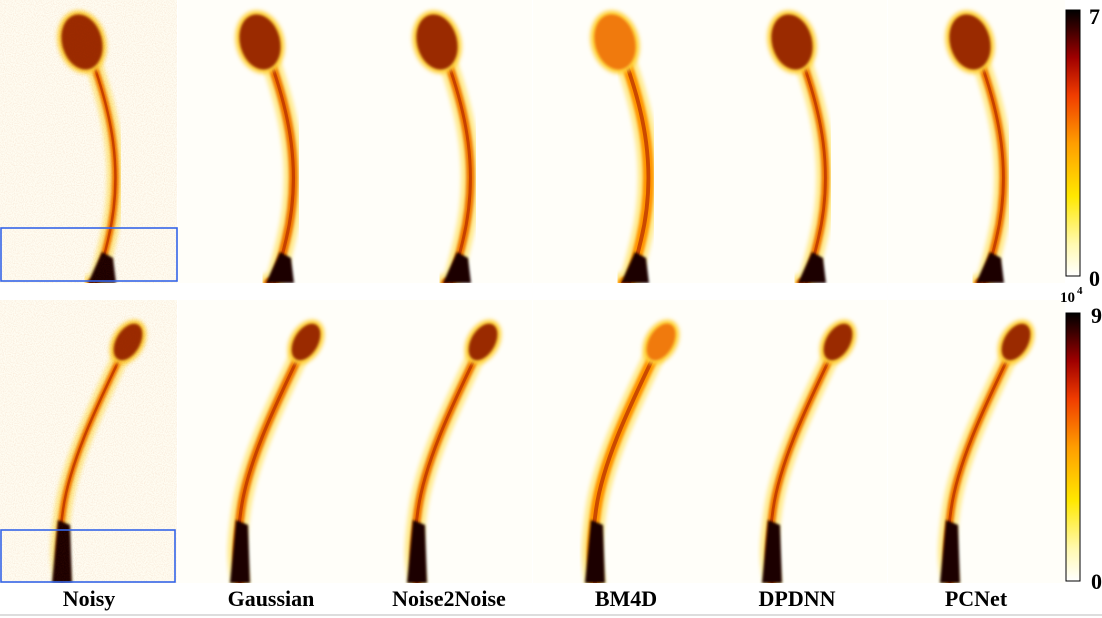 The width and height of the screenshot is (1102, 618). I want to click on panel-row1-col5, so click(798, 141).